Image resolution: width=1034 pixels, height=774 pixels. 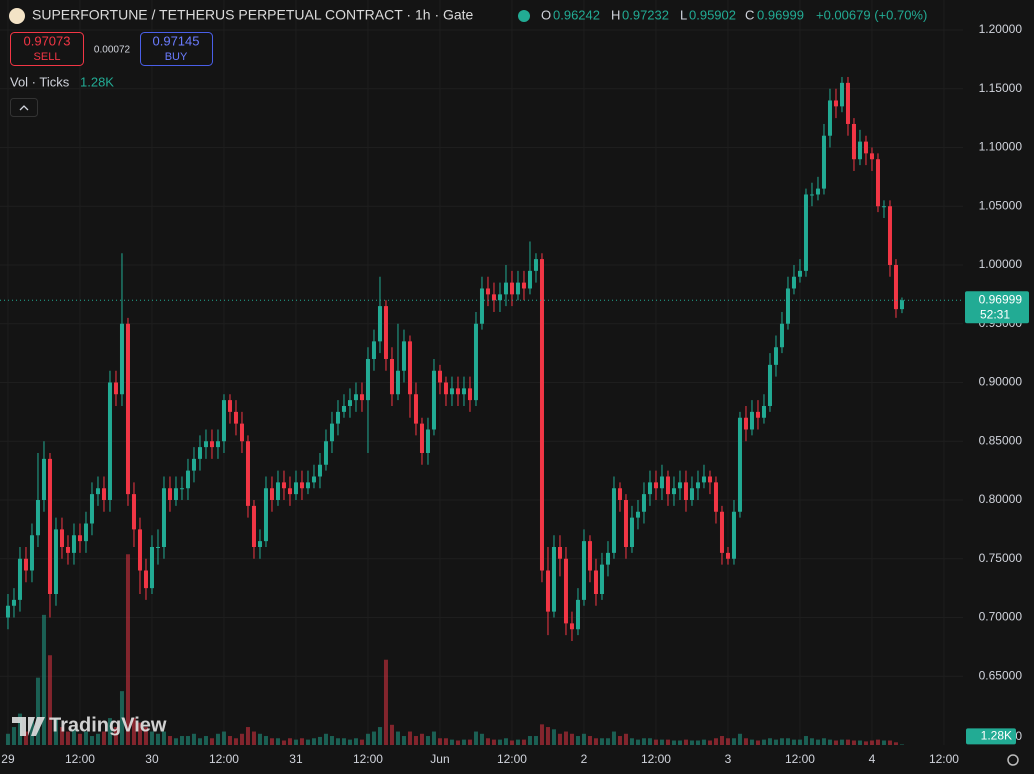 I want to click on status-dot, so click(x=524, y=16).